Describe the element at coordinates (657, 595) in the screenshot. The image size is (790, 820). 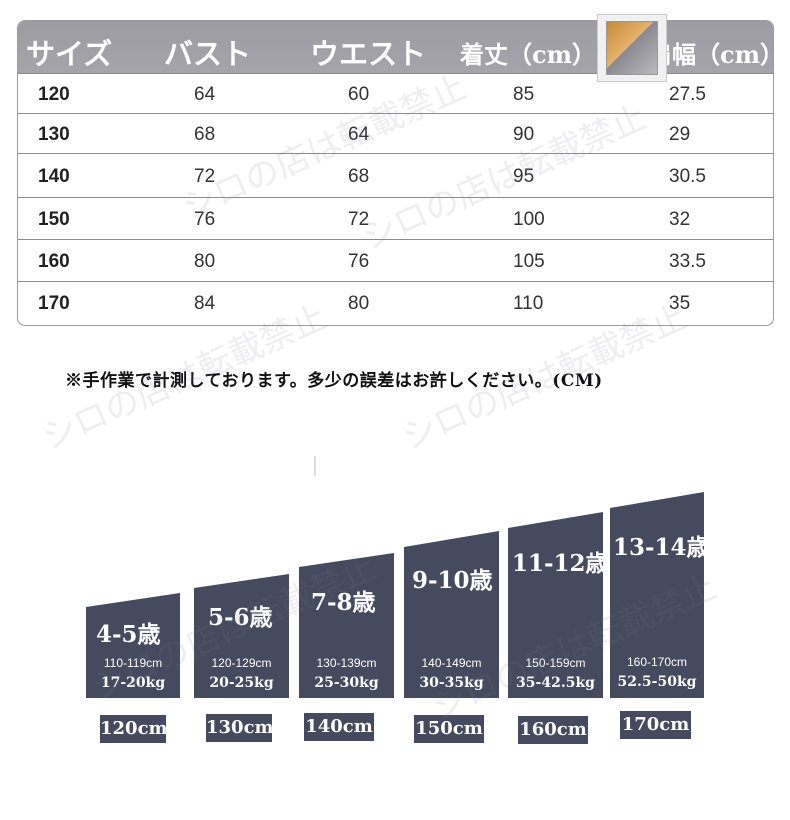
I see `size-block-170: 13-14歳 160-170cm 52.5-50kg` at that location.